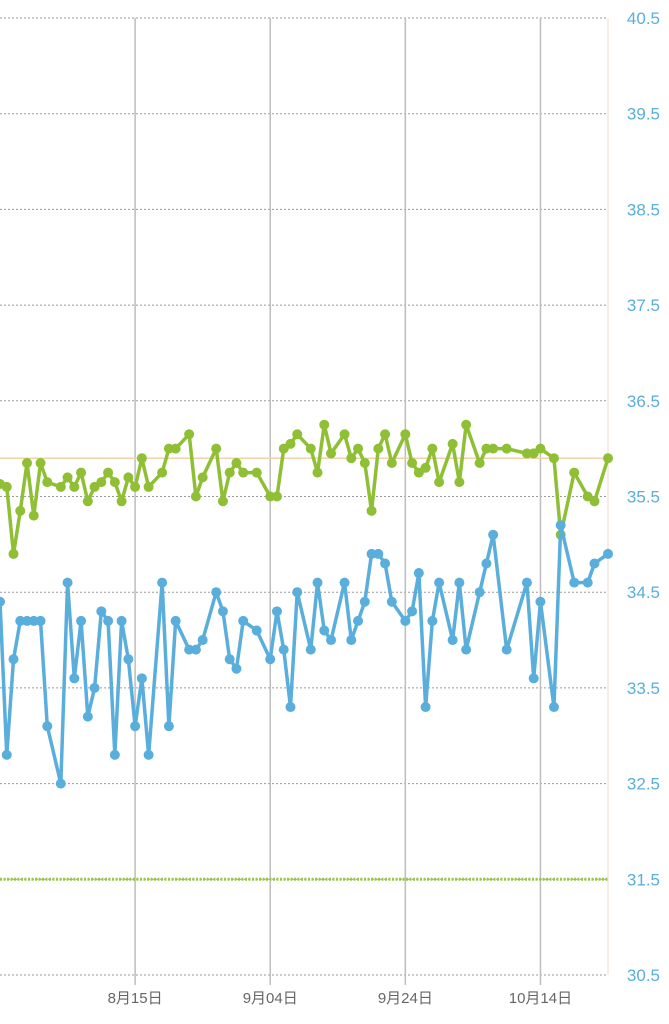 This screenshot has height=1024, width=669. Describe the element at coordinates (643, 975) in the screenshot. I see `y-tick-label: 30.5` at that location.